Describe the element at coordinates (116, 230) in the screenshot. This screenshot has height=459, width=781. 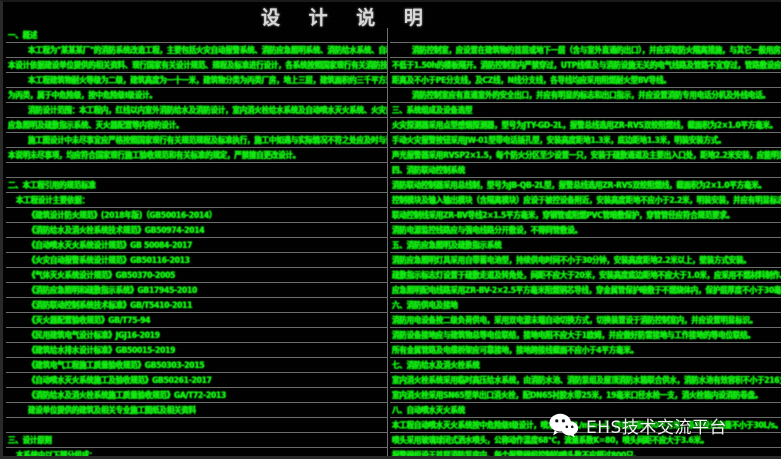
I see `row-text: 《消防给水及消火栓系统技术规范》GB50974-2014` at that location.